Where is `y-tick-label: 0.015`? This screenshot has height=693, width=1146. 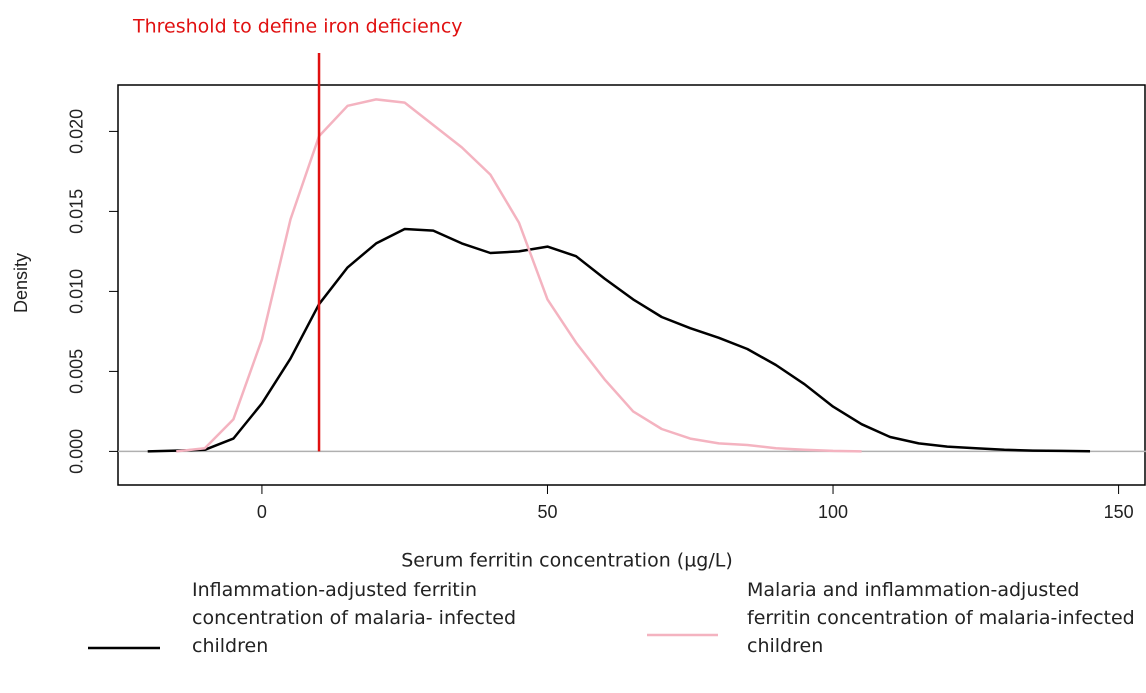
y-tick-label: 0.015 is located at coordinates (77, 211).